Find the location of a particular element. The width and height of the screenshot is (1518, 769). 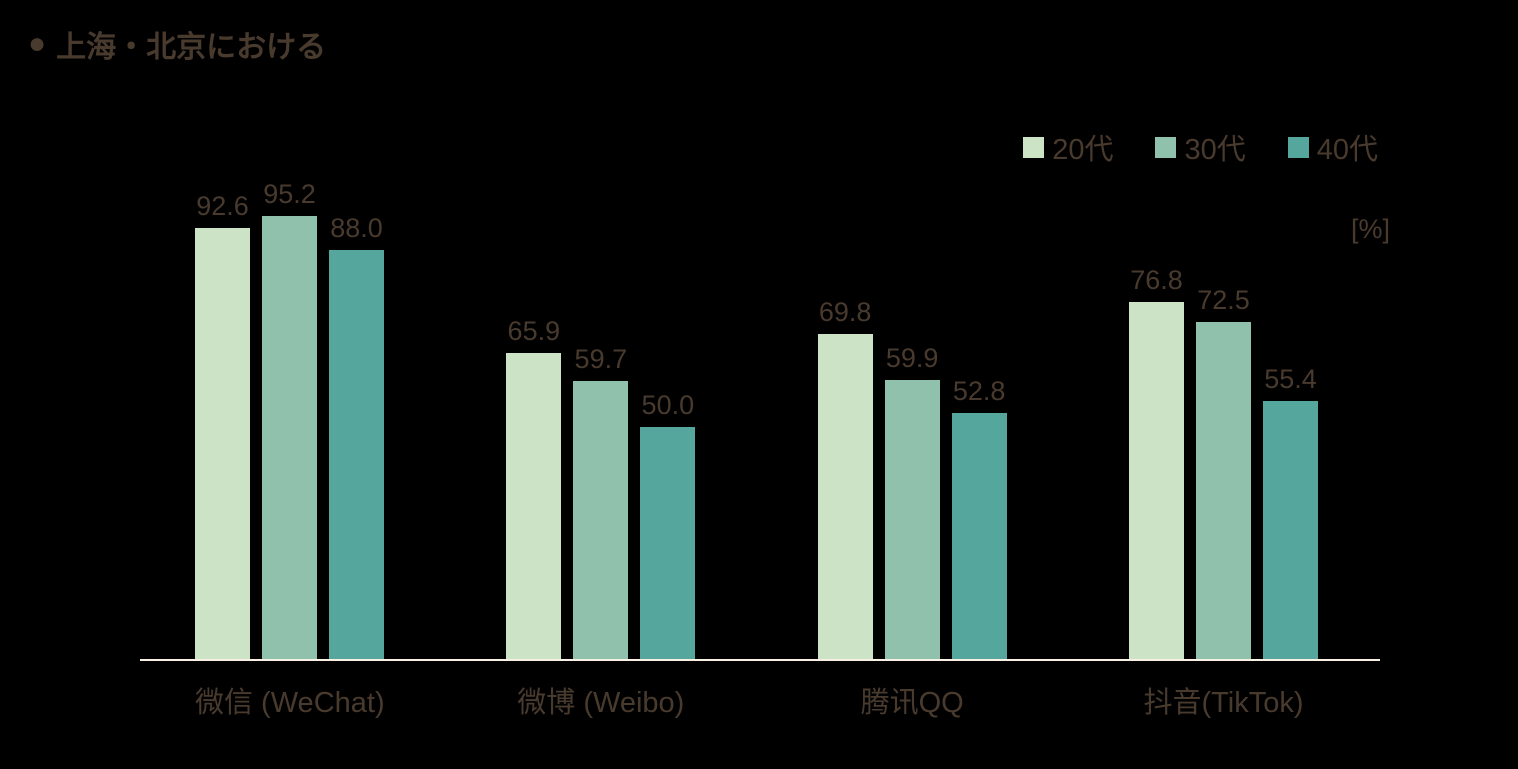

bar-wrap: 55.4 is located at coordinates (1290, 426).